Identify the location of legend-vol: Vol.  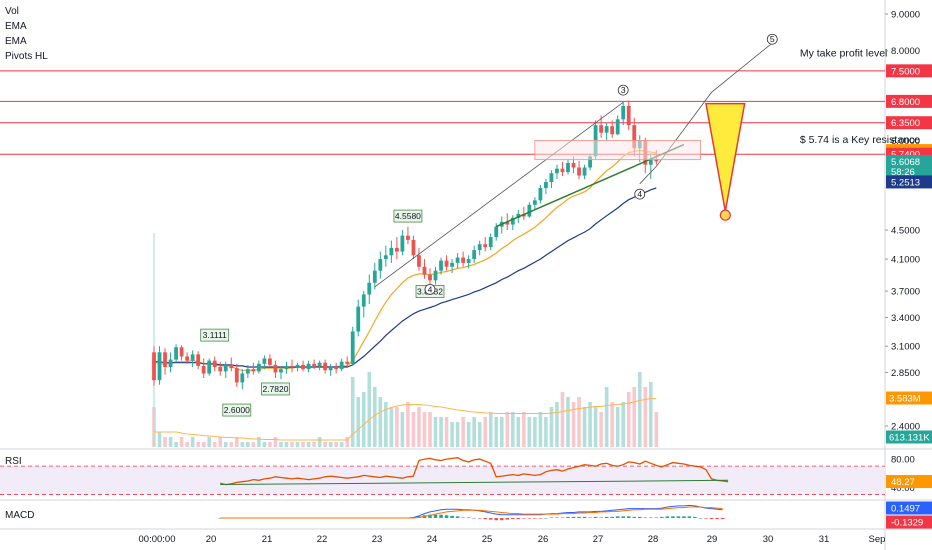
(12, 11).